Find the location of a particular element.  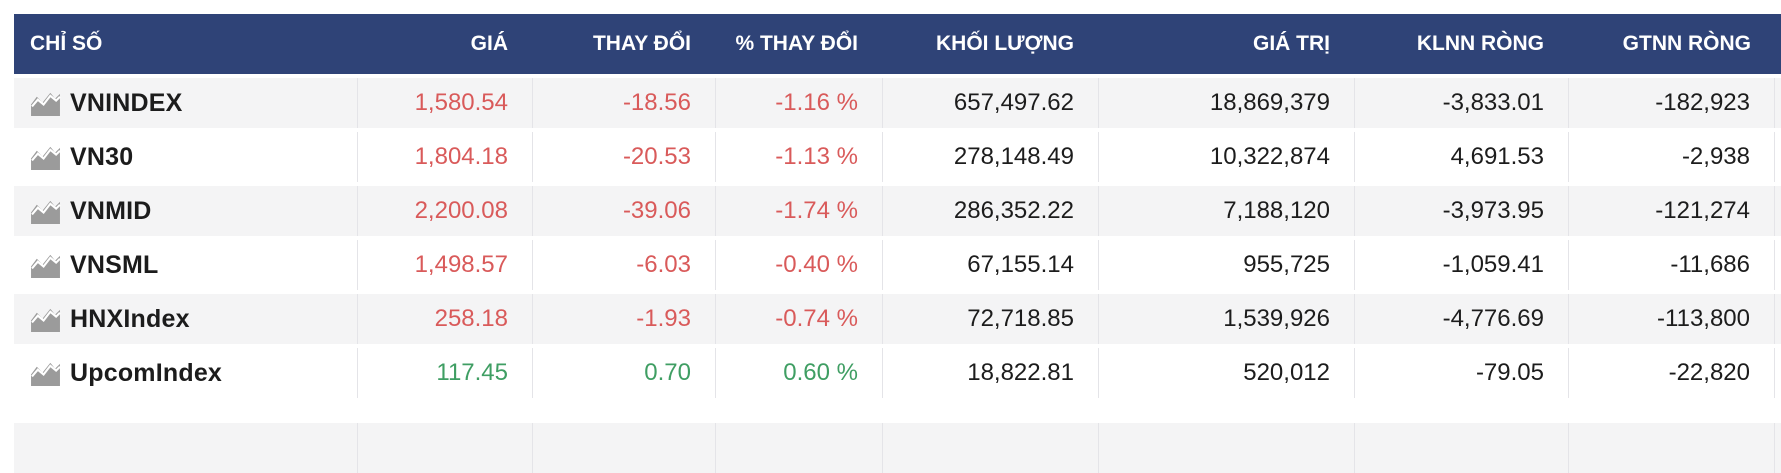

pct-thay-doi-value: -1.13 % is located at coordinates (798, 157).